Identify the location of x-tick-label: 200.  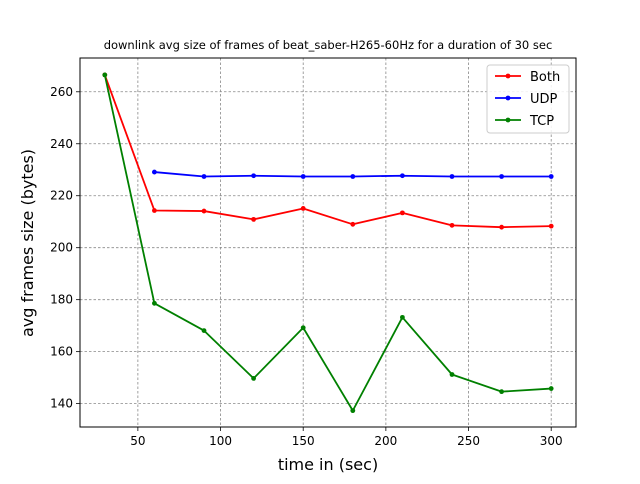
(385, 441).